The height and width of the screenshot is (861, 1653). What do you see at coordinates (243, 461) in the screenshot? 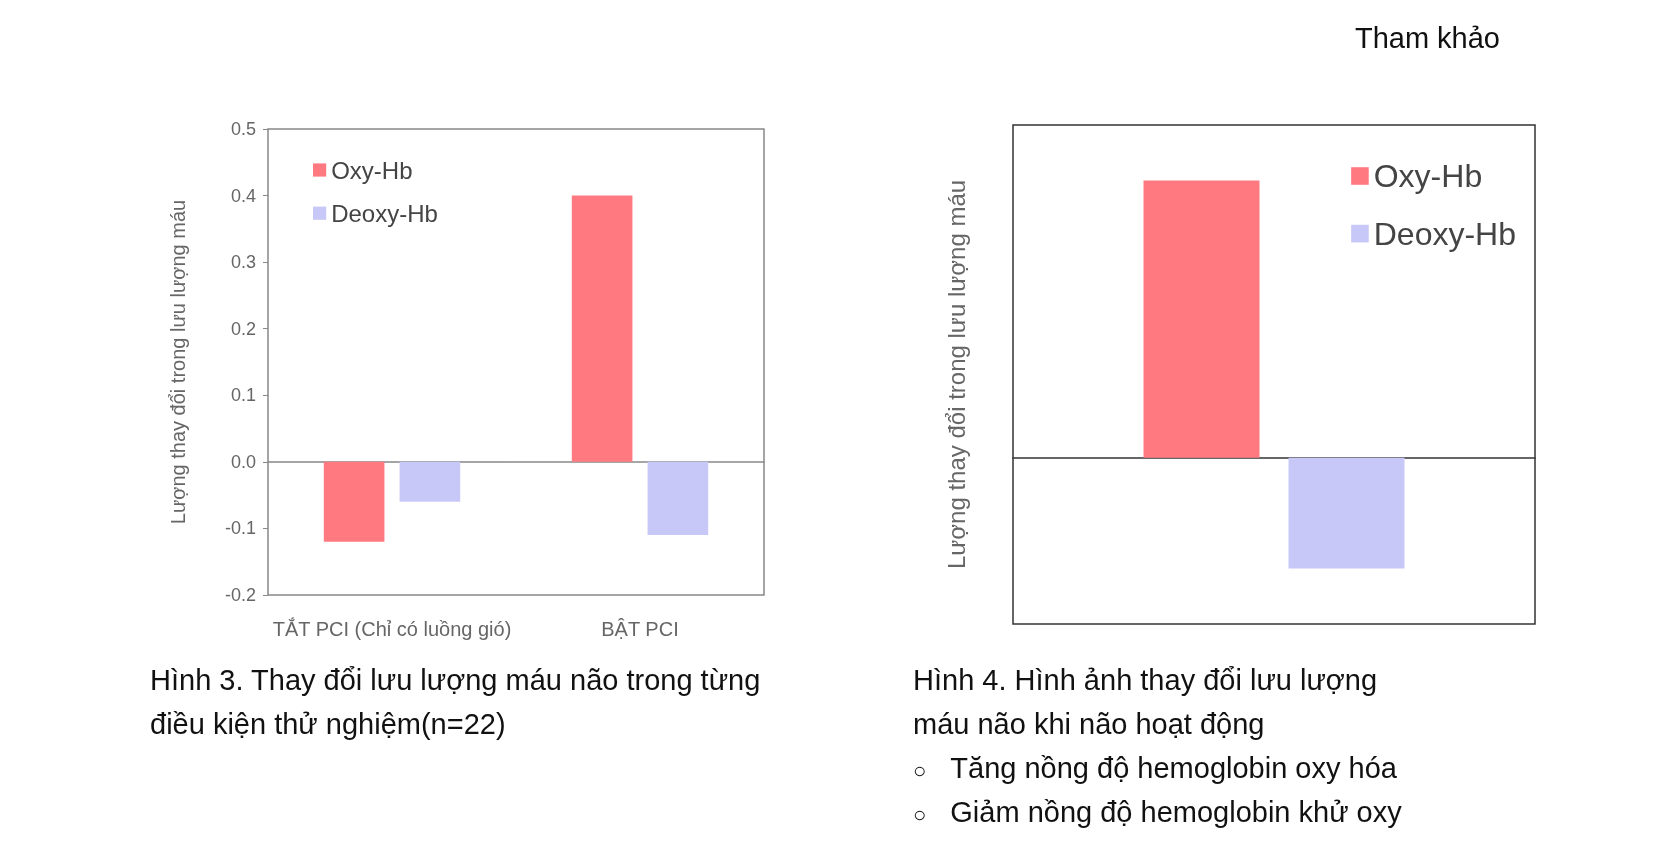
I see `y-tick-label: 0.0` at bounding box center [243, 461].